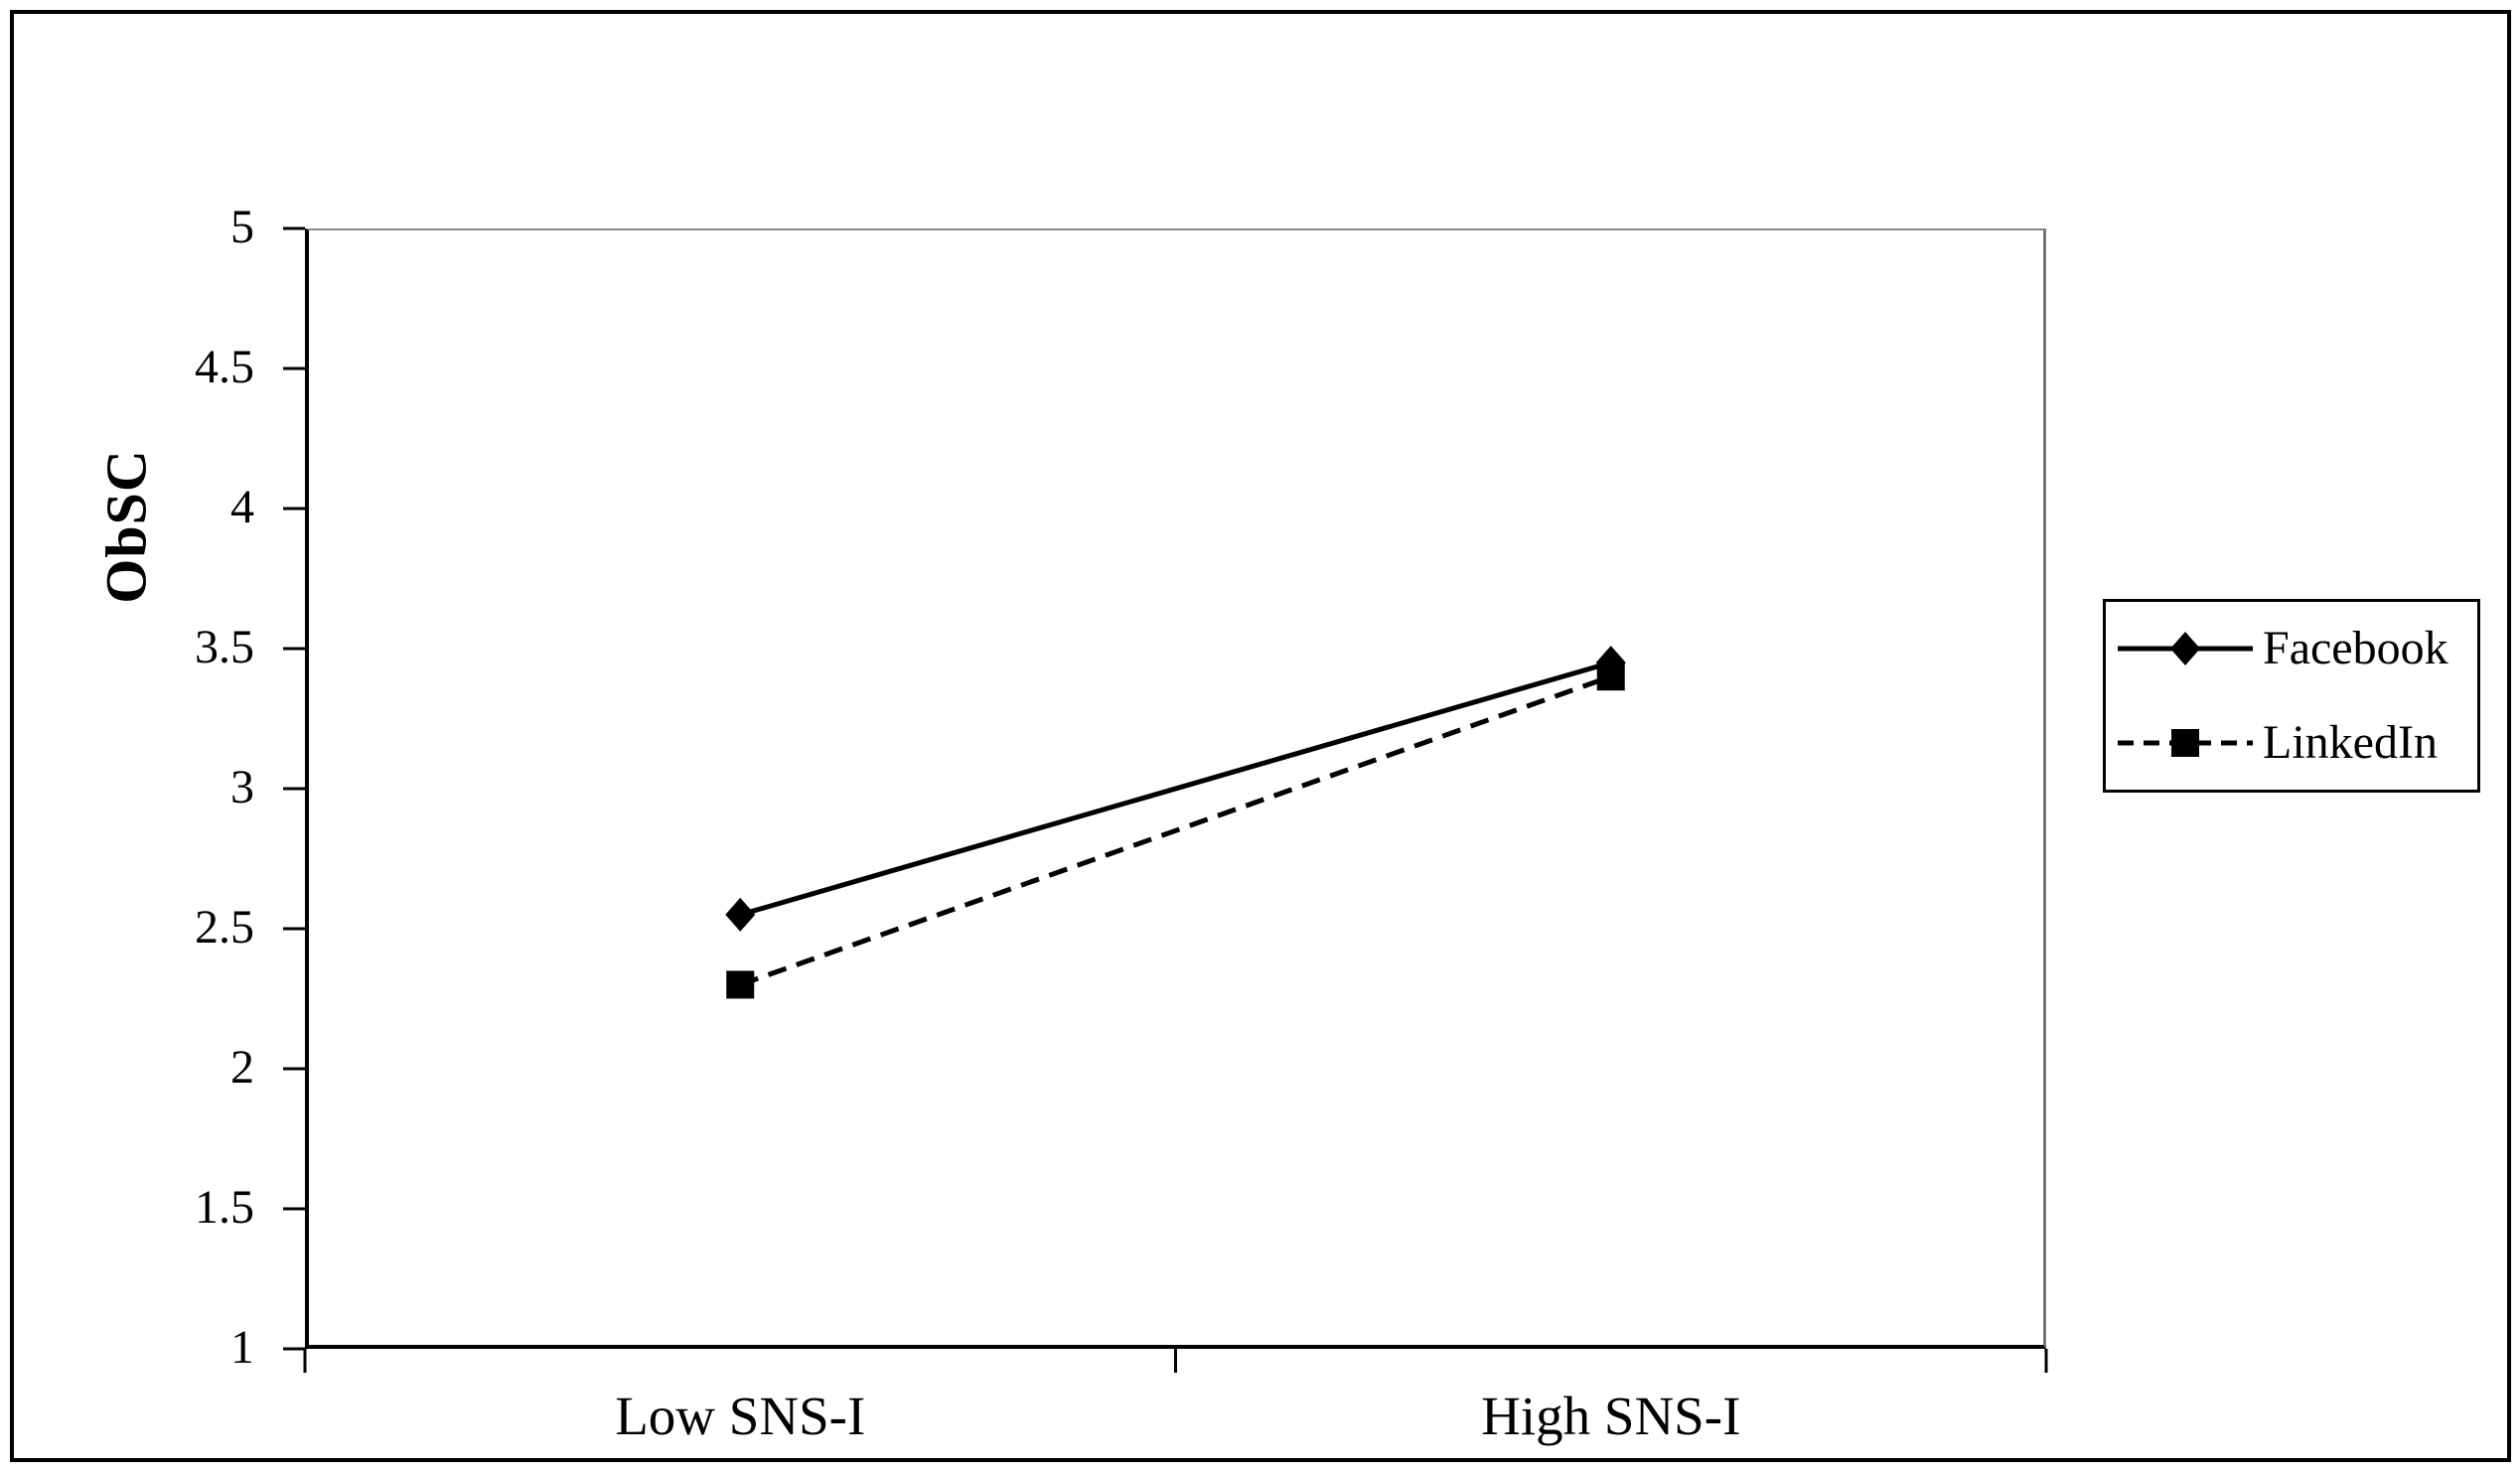 The width and height of the screenshot is (2520, 1473). What do you see at coordinates (1260, 1423) in the screenshot?
I see `x-axis-category-labels: Low SNS-I High SNS-I` at bounding box center [1260, 1423].